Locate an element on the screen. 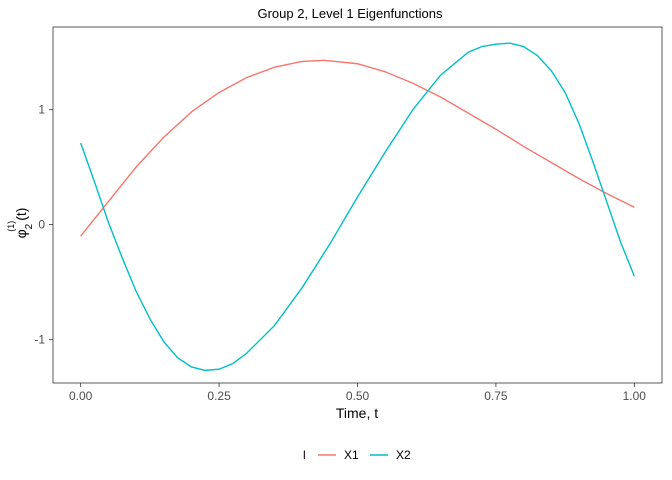 This screenshot has width=672, height=480. chart-title: Group 2, Level 1 Eigenfunctions is located at coordinates (350, 13).